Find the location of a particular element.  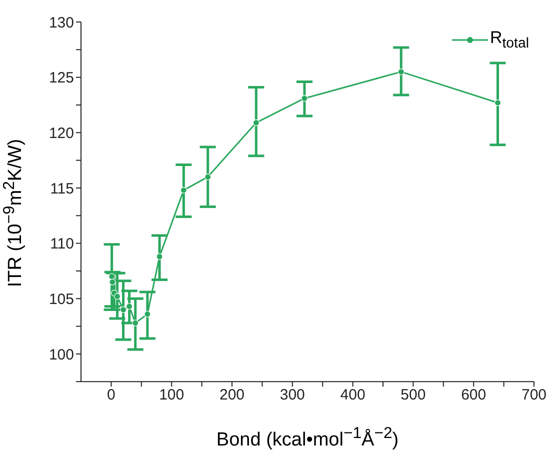

legend-label: R$_{total}$ is located at coordinates (509, 40).